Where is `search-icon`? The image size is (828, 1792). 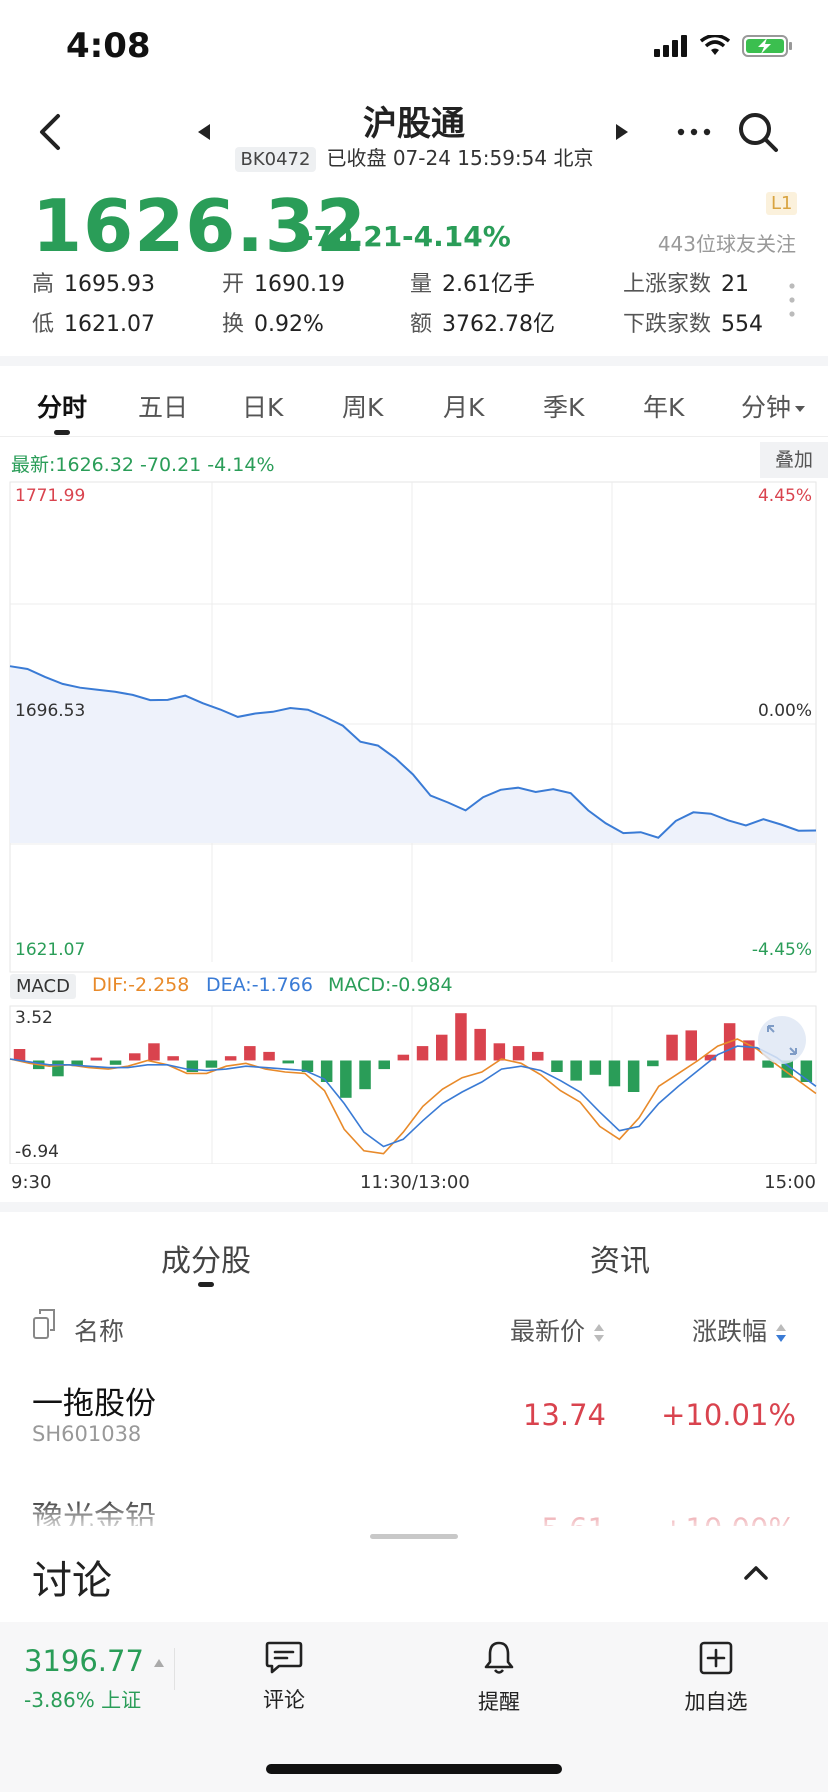 search-icon is located at coordinates (758, 132).